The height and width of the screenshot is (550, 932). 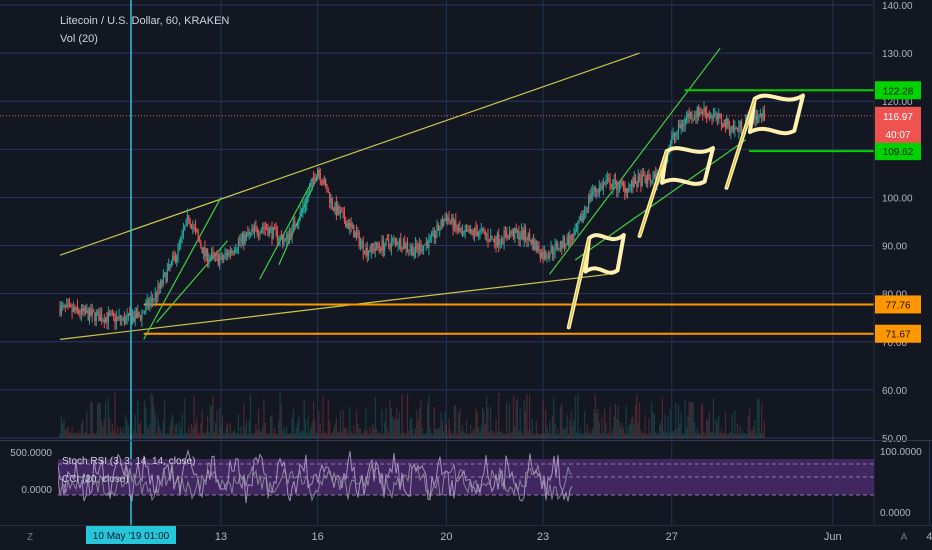 I want to click on symbol-title: Litecoin / U.S. Dollar, 60, KRAKEN, so click(x=144, y=21).